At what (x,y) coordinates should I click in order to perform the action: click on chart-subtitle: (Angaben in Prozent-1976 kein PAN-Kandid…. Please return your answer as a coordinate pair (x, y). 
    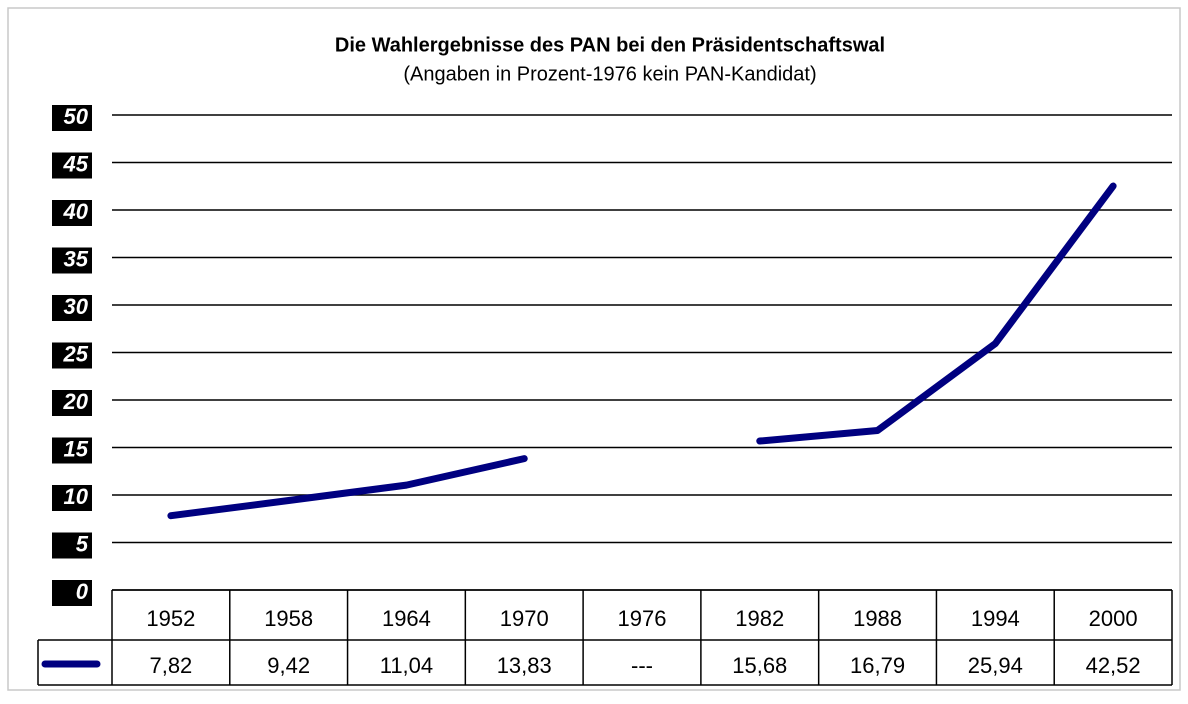
    Looking at the image, I should click on (609, 74).